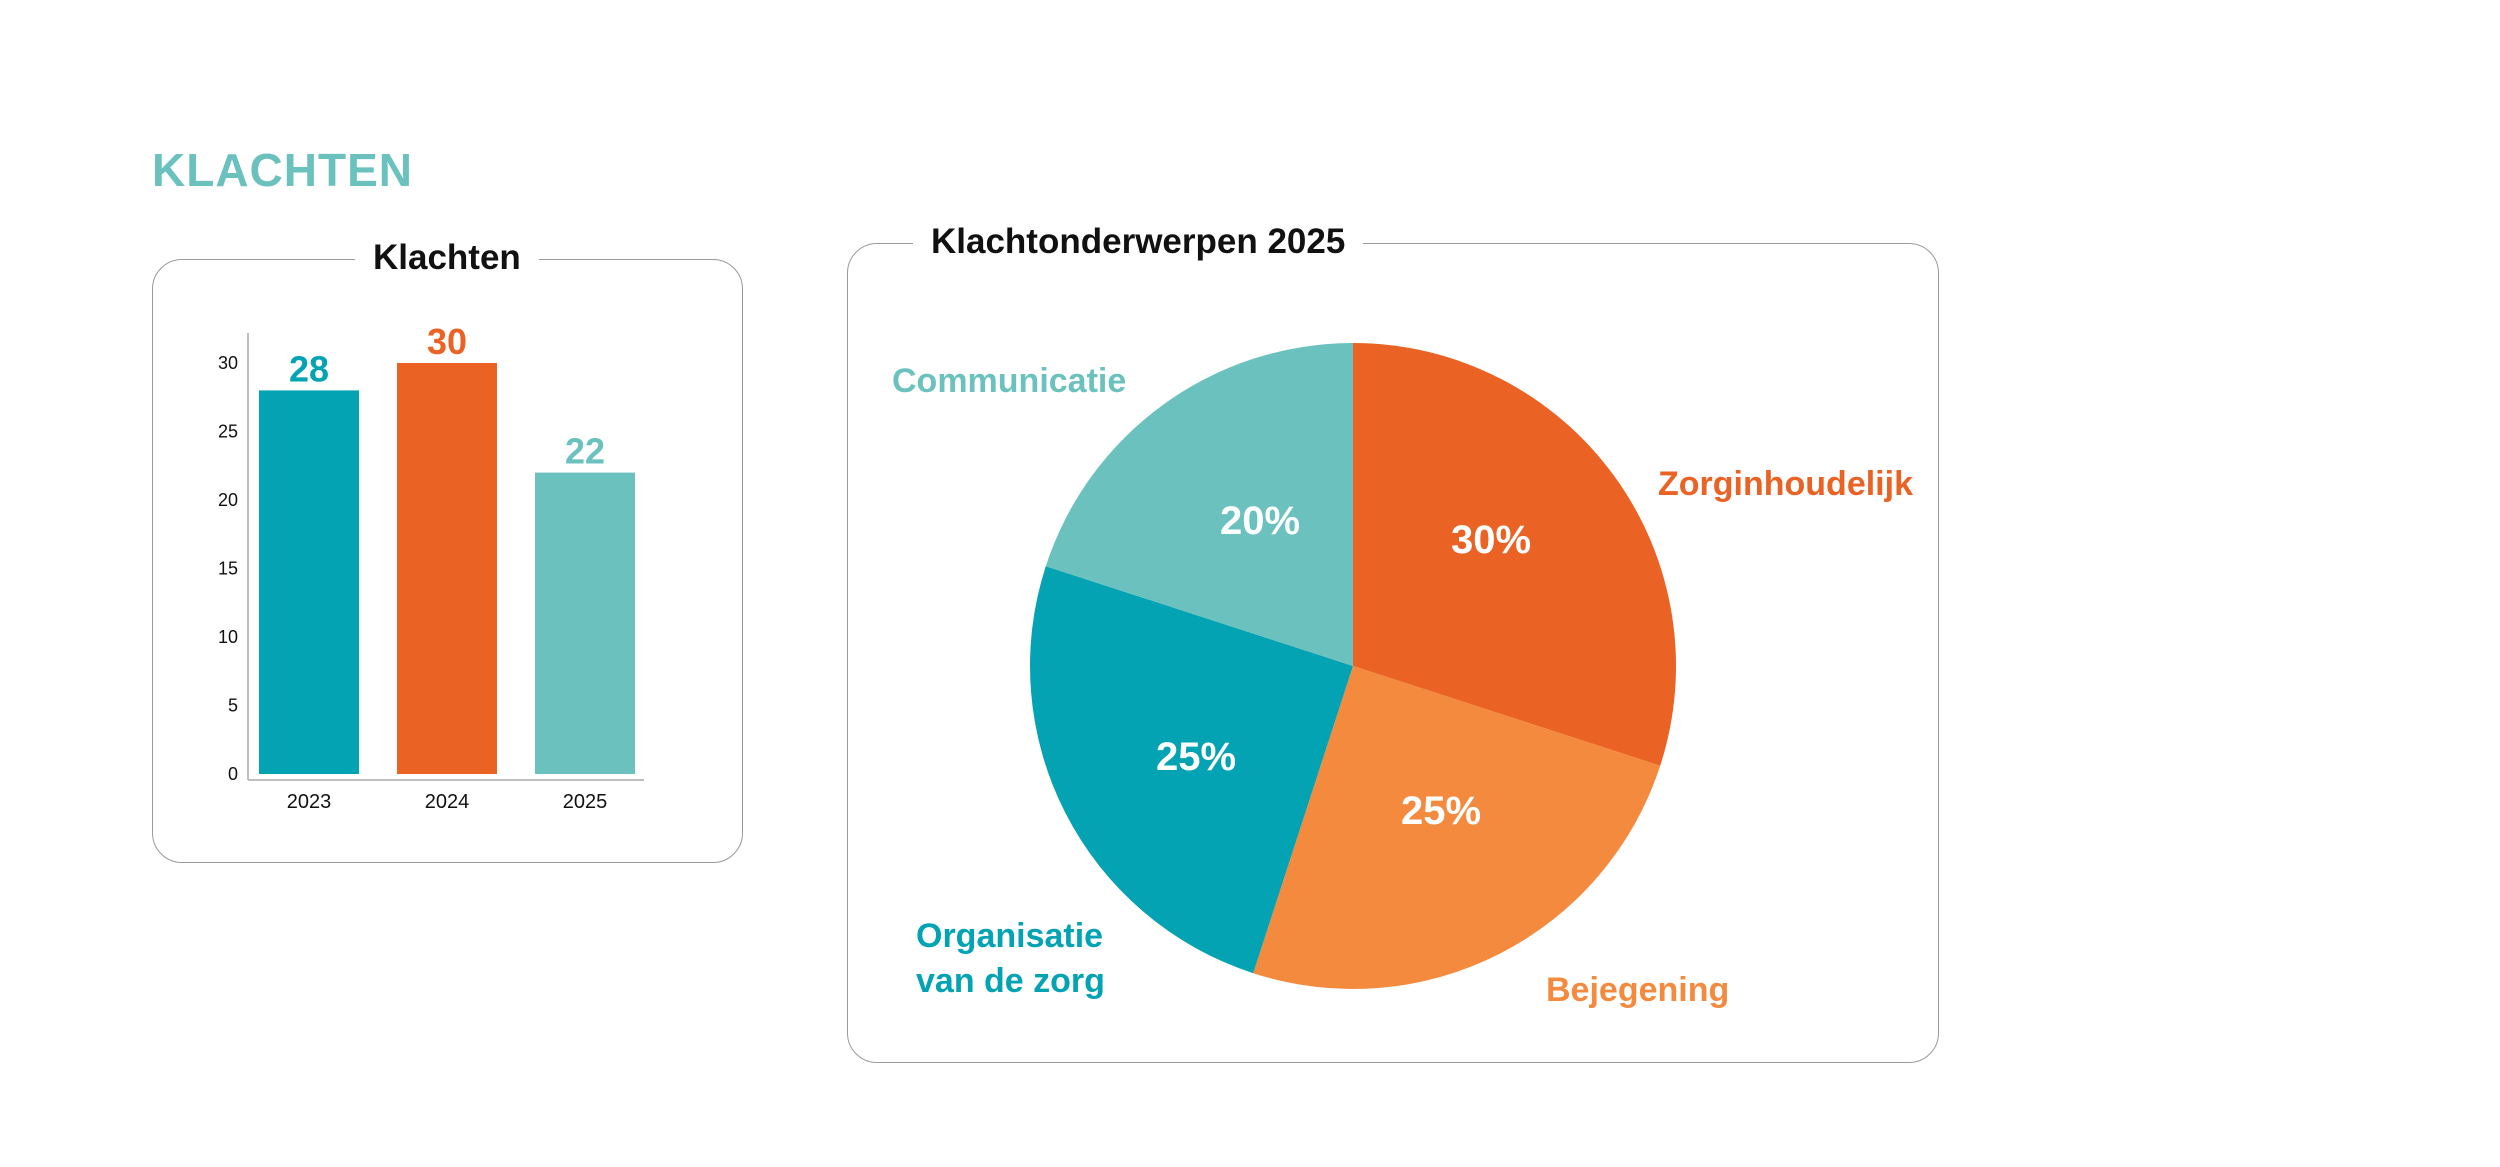  What do you see at coordinates (233, 706) in the screenshot?
I see `y-tick-label: 5` at bounding box center [233, 706].